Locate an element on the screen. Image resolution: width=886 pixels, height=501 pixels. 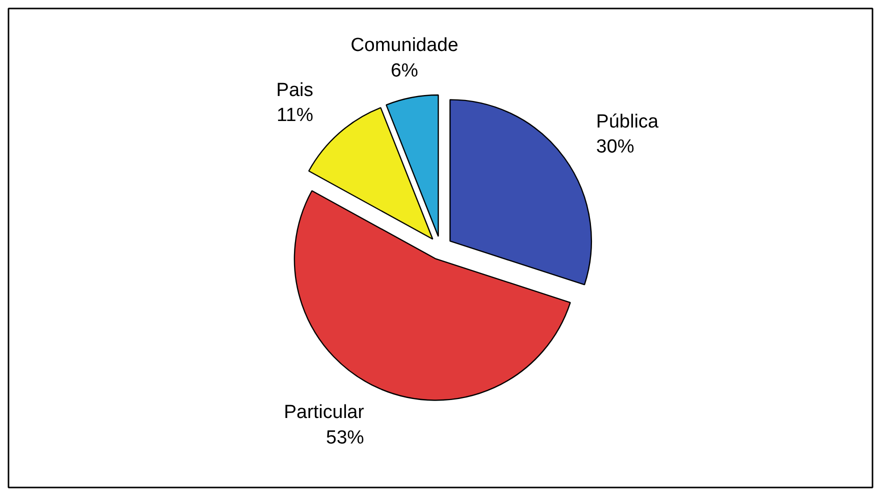
data-label: 53% is located at coordinates (345, 437).